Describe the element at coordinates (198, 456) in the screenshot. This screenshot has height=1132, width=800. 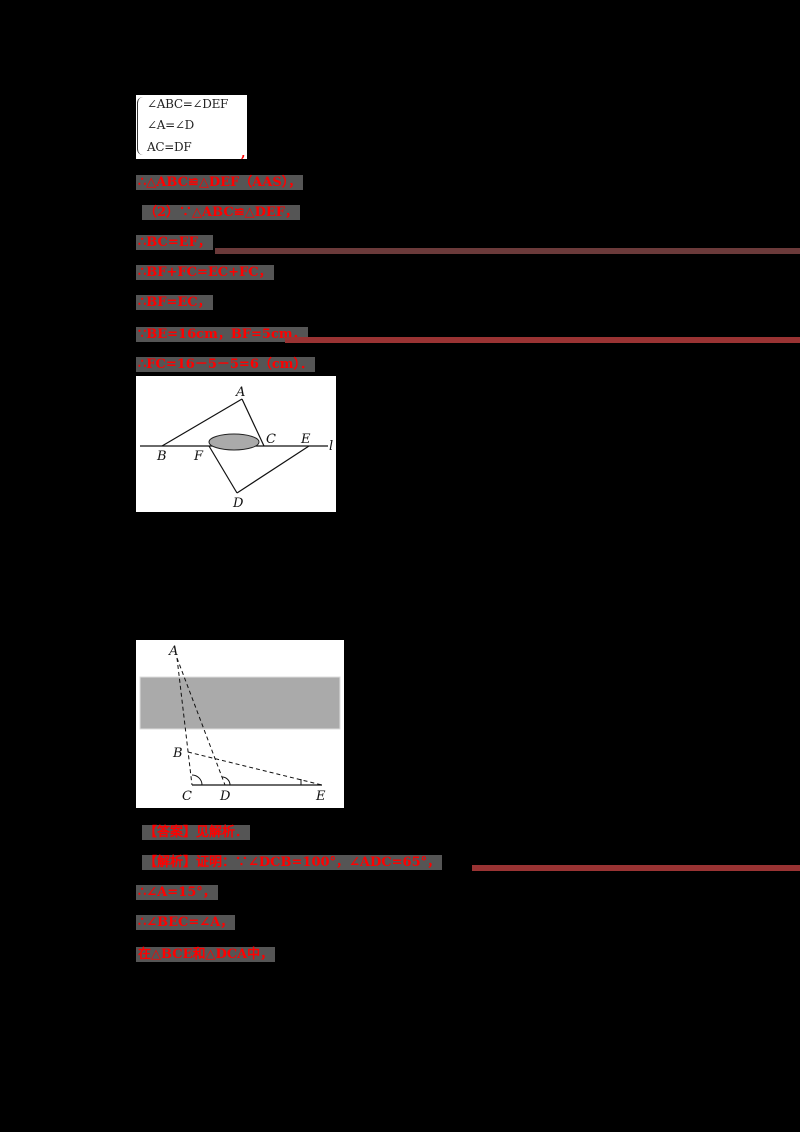
I see `label-F: F` at that location.